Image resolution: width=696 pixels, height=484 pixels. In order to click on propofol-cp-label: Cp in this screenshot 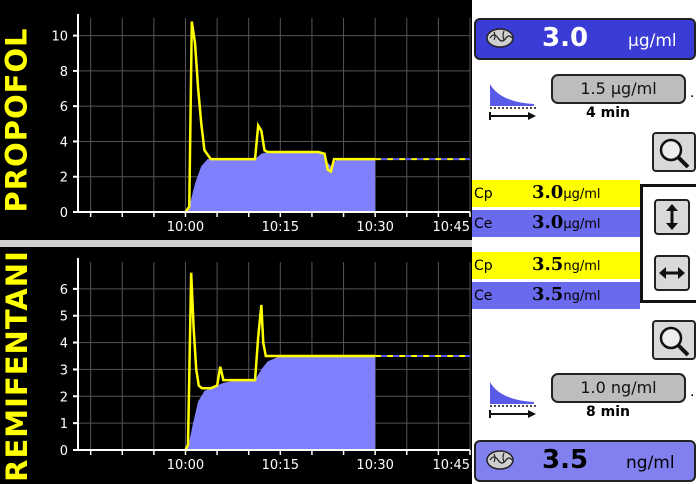, I will do `click(483, 194)`.